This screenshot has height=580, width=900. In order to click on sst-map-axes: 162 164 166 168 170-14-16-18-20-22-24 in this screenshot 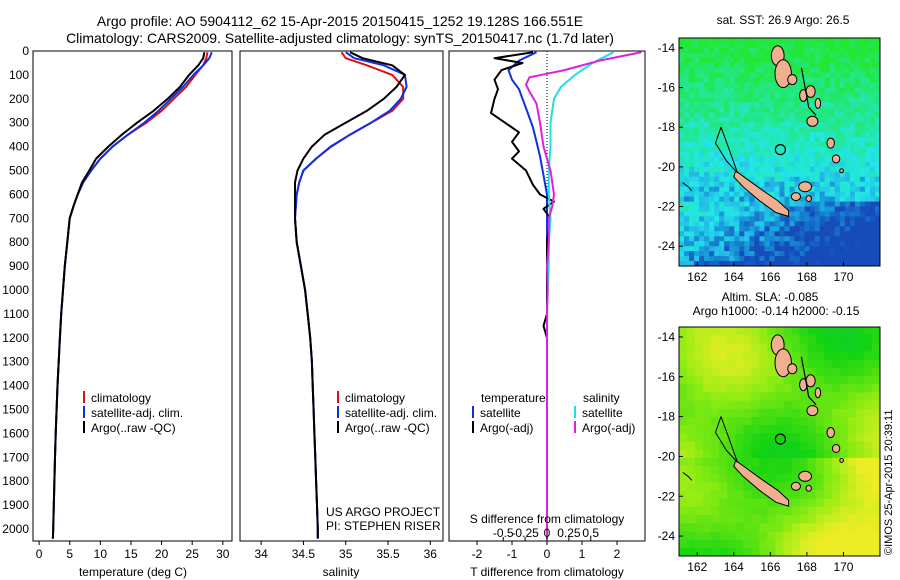, I will do `click(756, 162)`.